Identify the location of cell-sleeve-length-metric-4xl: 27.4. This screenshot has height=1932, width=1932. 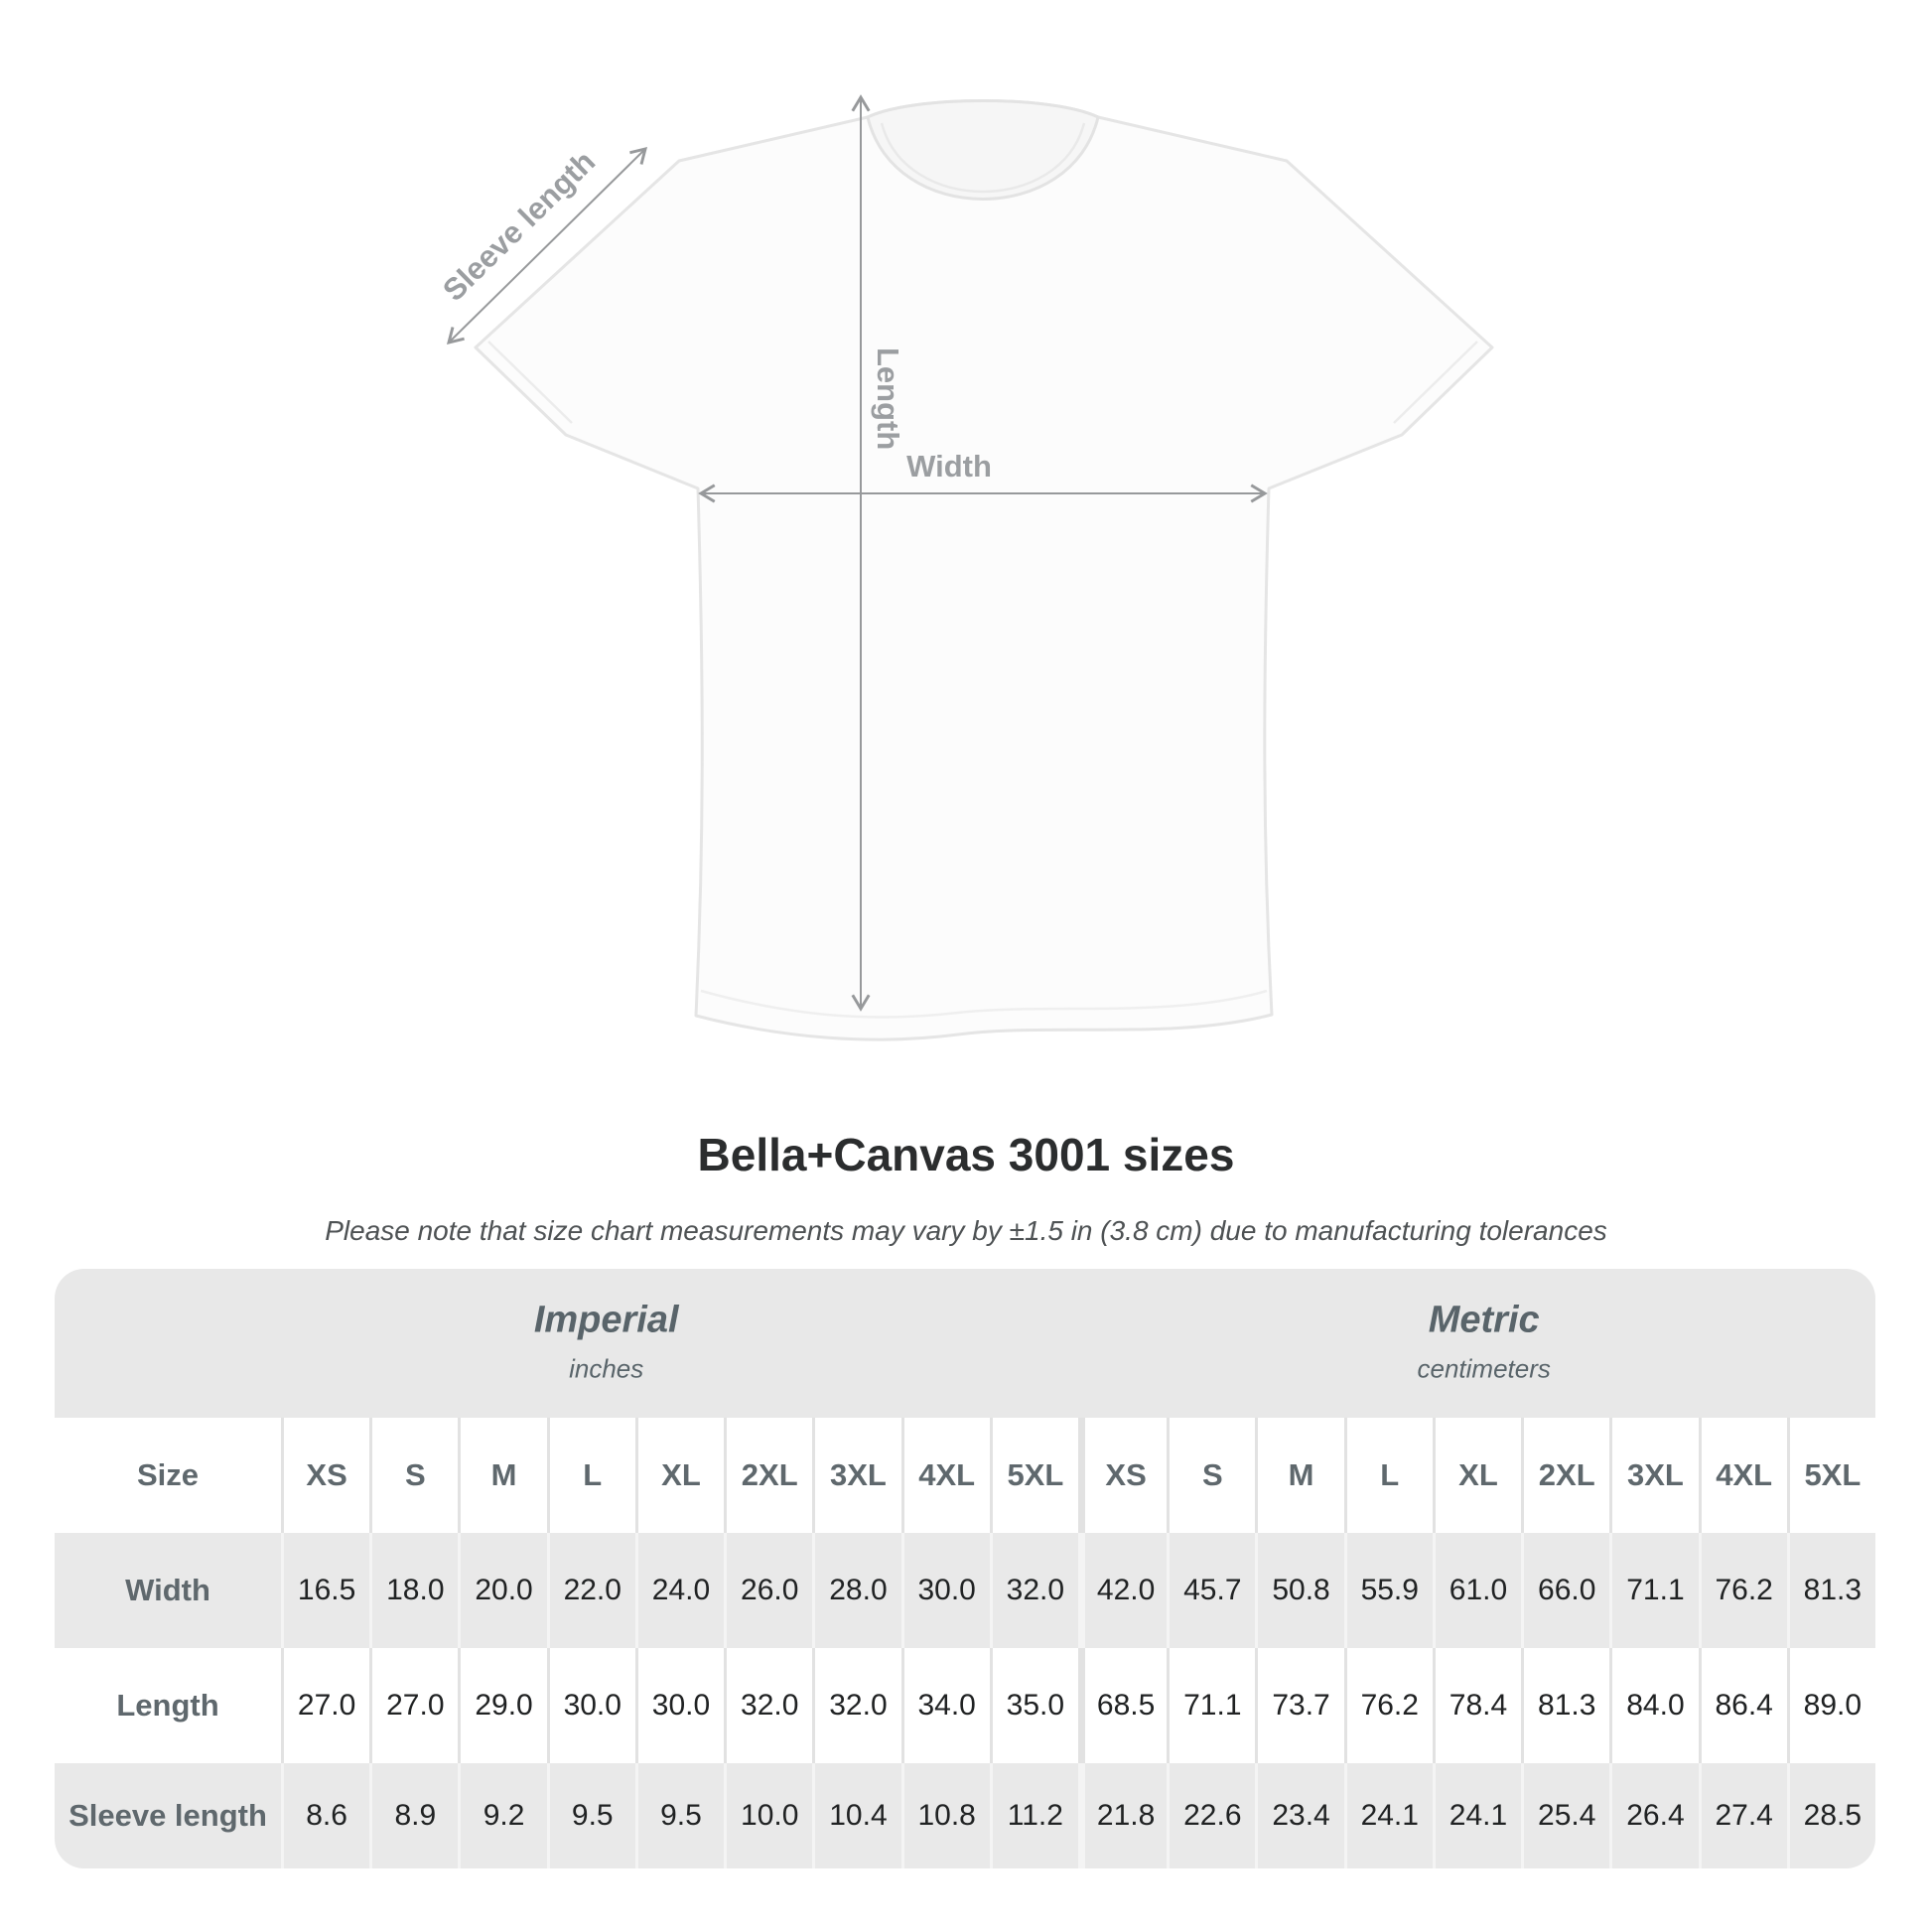
(1743, 1815).